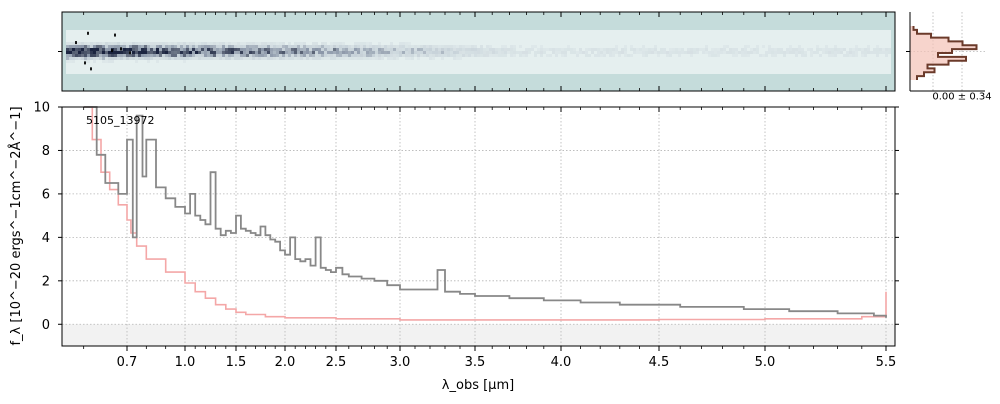 Image resolution: width=1000 pixels, height=404 pixels. Describe the element at coordinates (46, 194) in the screenshot. I see `y-tick-label: 6` at that location.